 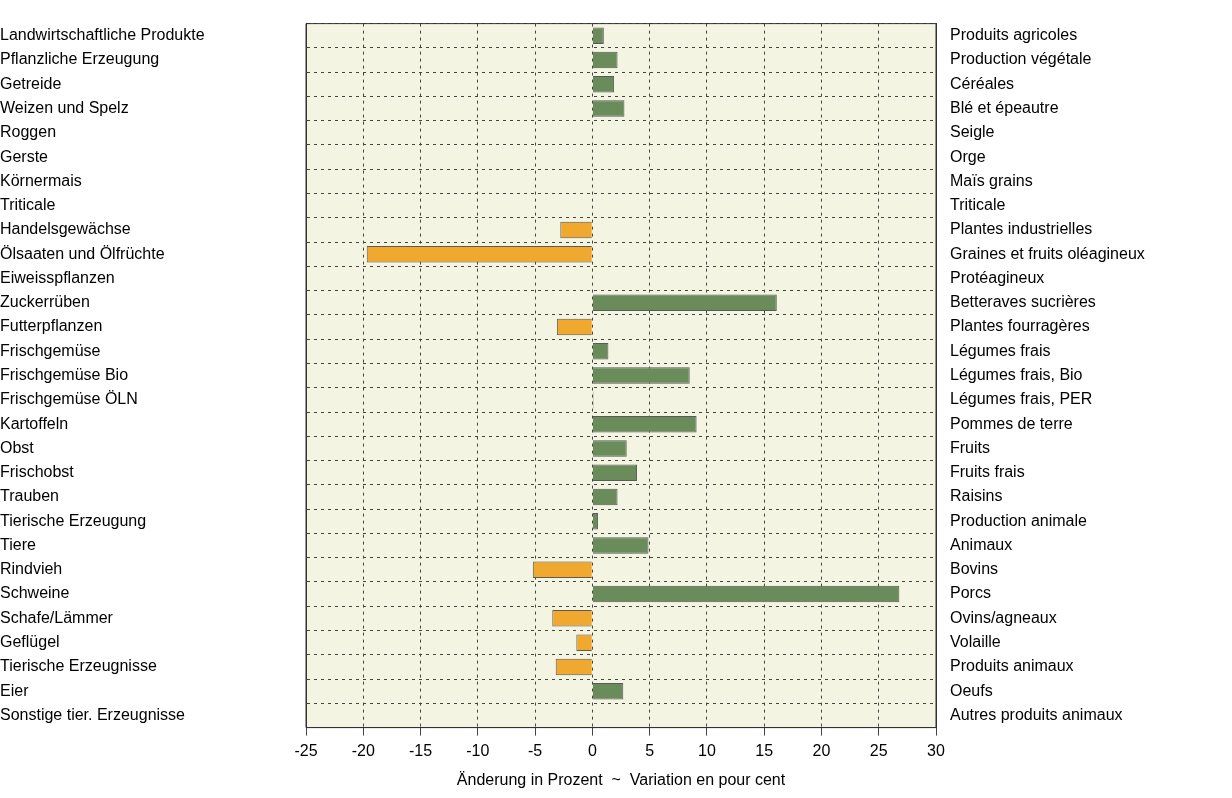 What do you see at coordinates (970, 447) in the screenshot?
I see `y2-tick-label: Fruits` at bounding box center [970, 447].